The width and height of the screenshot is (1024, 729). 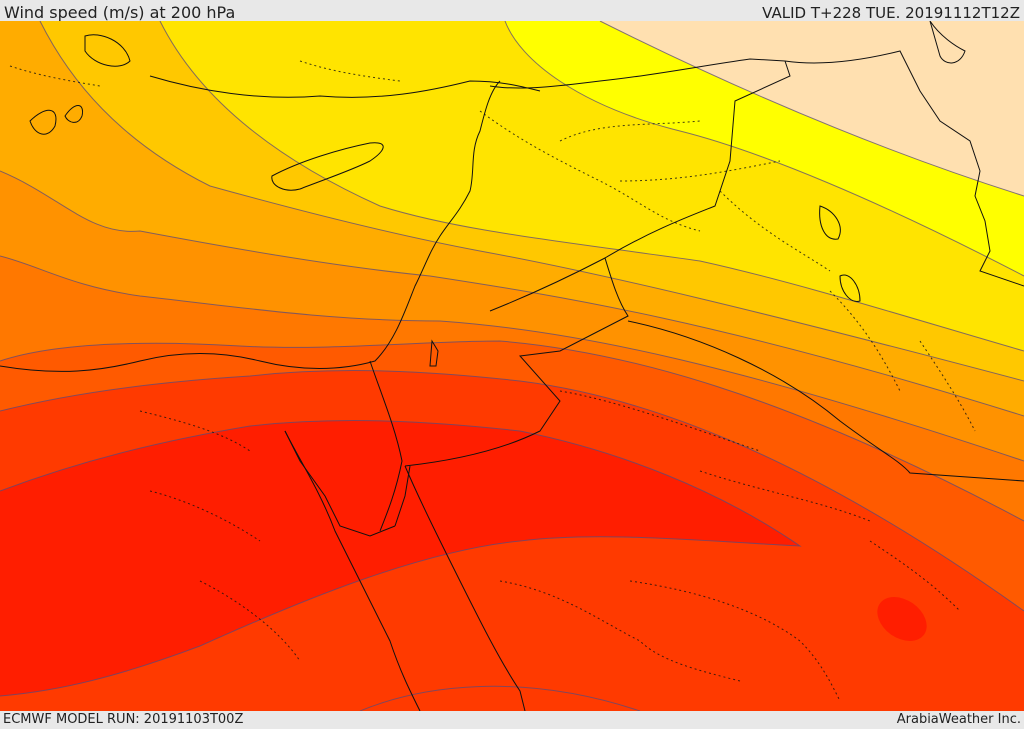 What do you see at coordinates (386, 446) in the screenshot?
I see `sinai-border` at bounding box center [386, 446].